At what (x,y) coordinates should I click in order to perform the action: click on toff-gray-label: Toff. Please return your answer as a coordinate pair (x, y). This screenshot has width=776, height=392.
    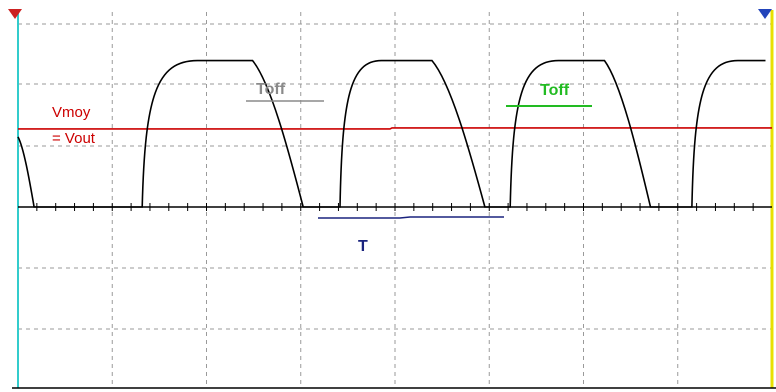
    Looking at the image, I should click on (271, 89).